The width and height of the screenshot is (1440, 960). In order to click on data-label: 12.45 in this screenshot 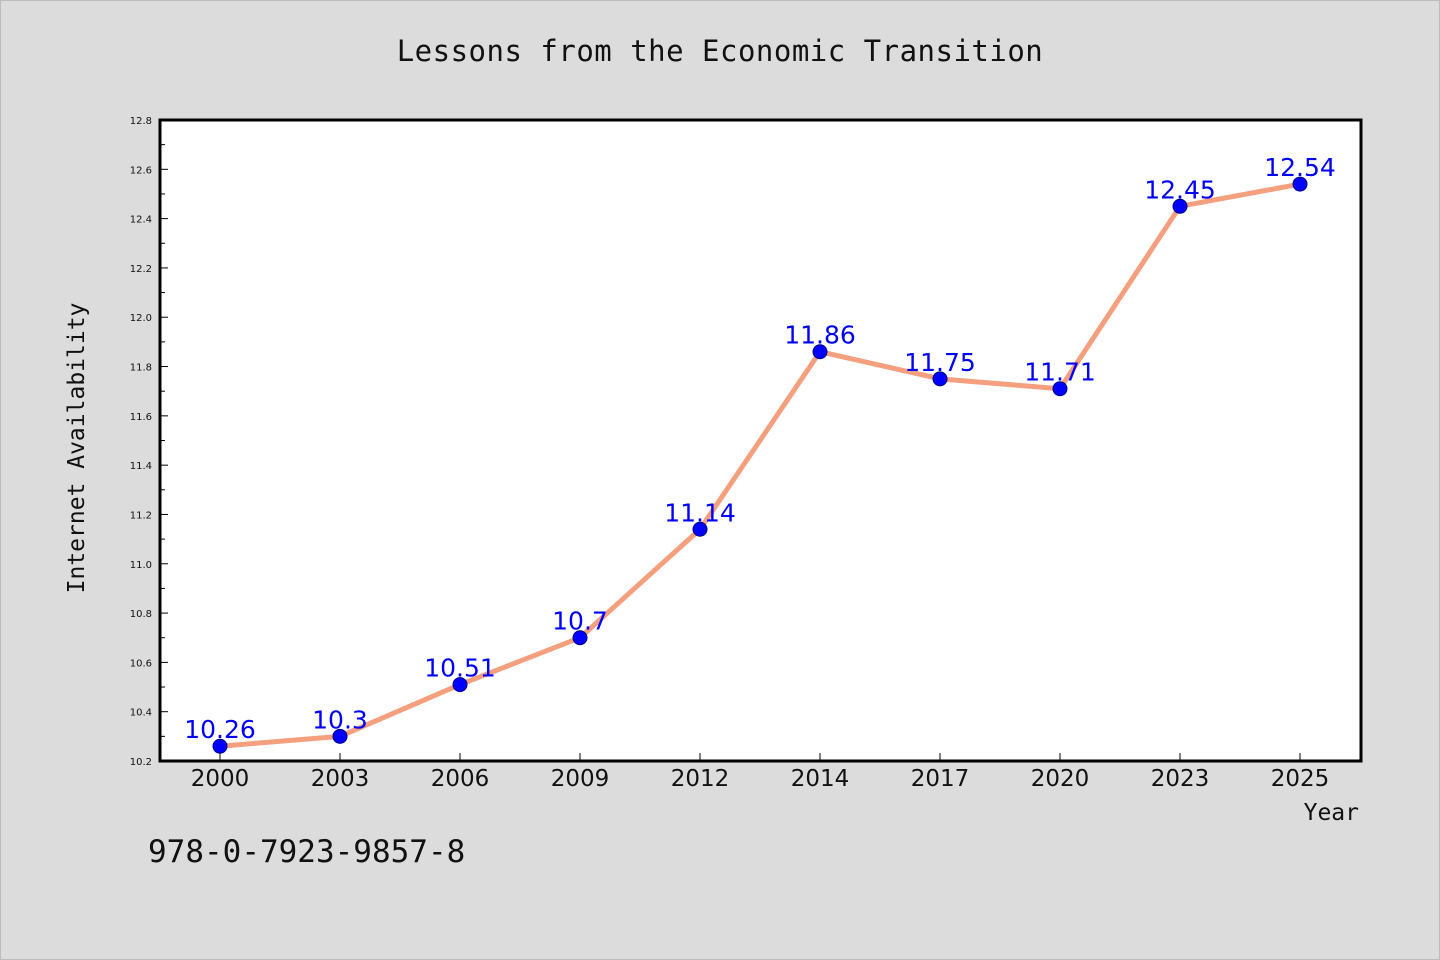, I will do `click(1180, 189)`.